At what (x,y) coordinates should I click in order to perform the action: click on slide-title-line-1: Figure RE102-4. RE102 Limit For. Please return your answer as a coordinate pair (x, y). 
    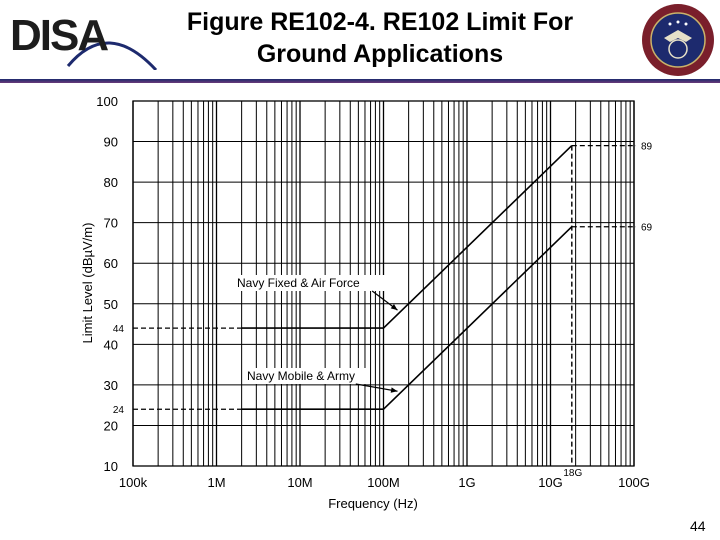
    Looking at the image, I should click on (380, 22).